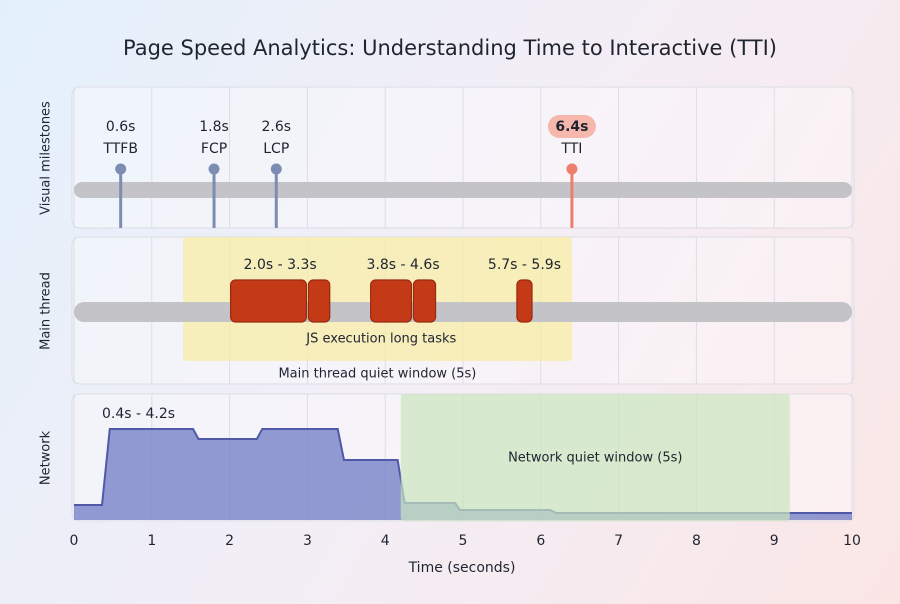 This screenshot has height=604, width=900. I want to click on x-tick-label: 3, so click(307, 541).